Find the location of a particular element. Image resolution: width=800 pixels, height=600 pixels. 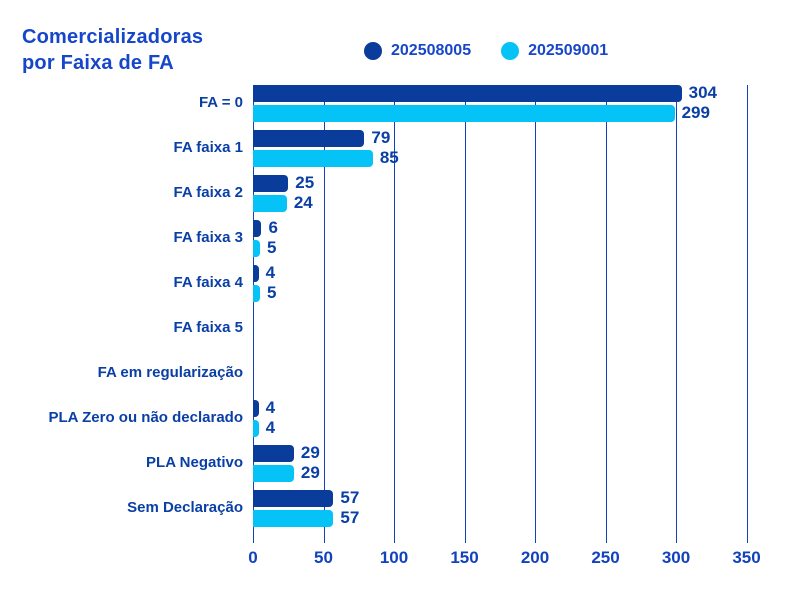

value-label: 6 is located at coordinates (273, 227).